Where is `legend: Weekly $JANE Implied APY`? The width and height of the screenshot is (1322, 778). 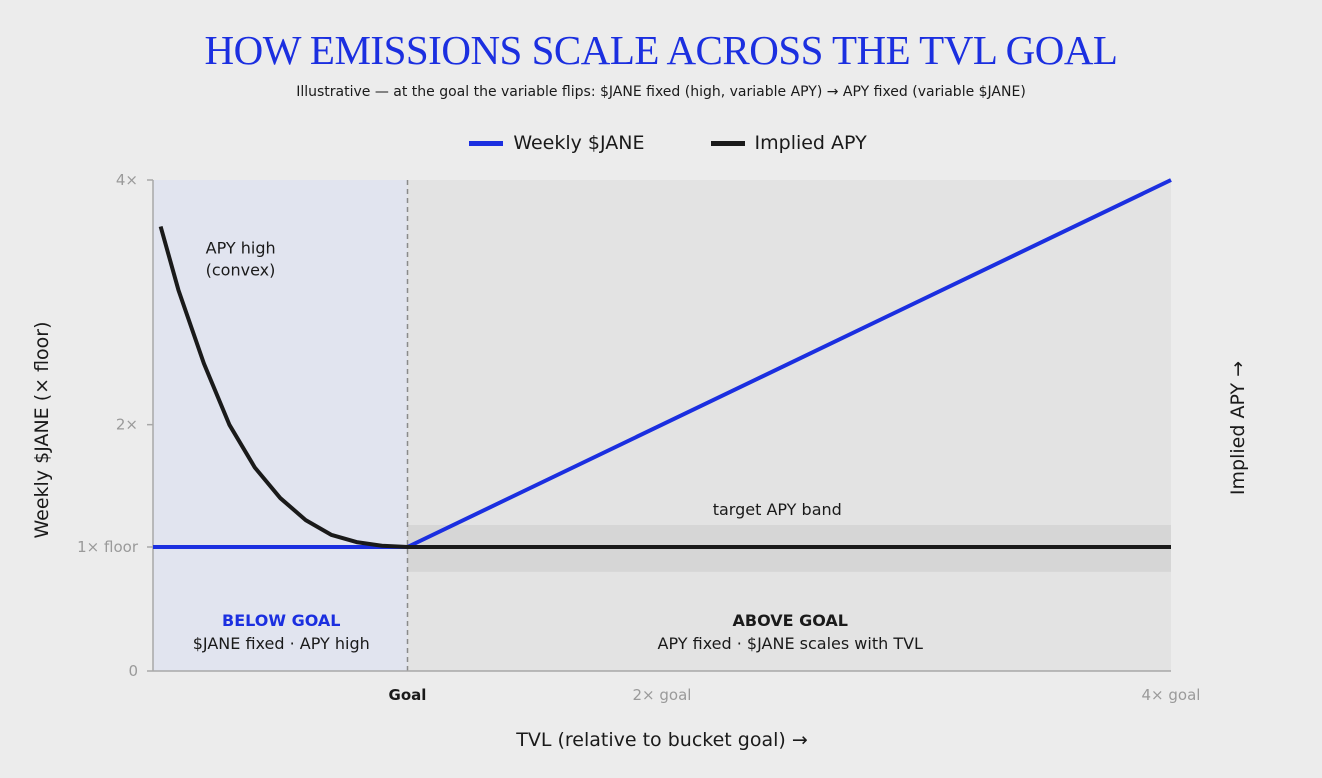
legend: Weekly $JANE Implied APY is located at coordinates (661, 143).